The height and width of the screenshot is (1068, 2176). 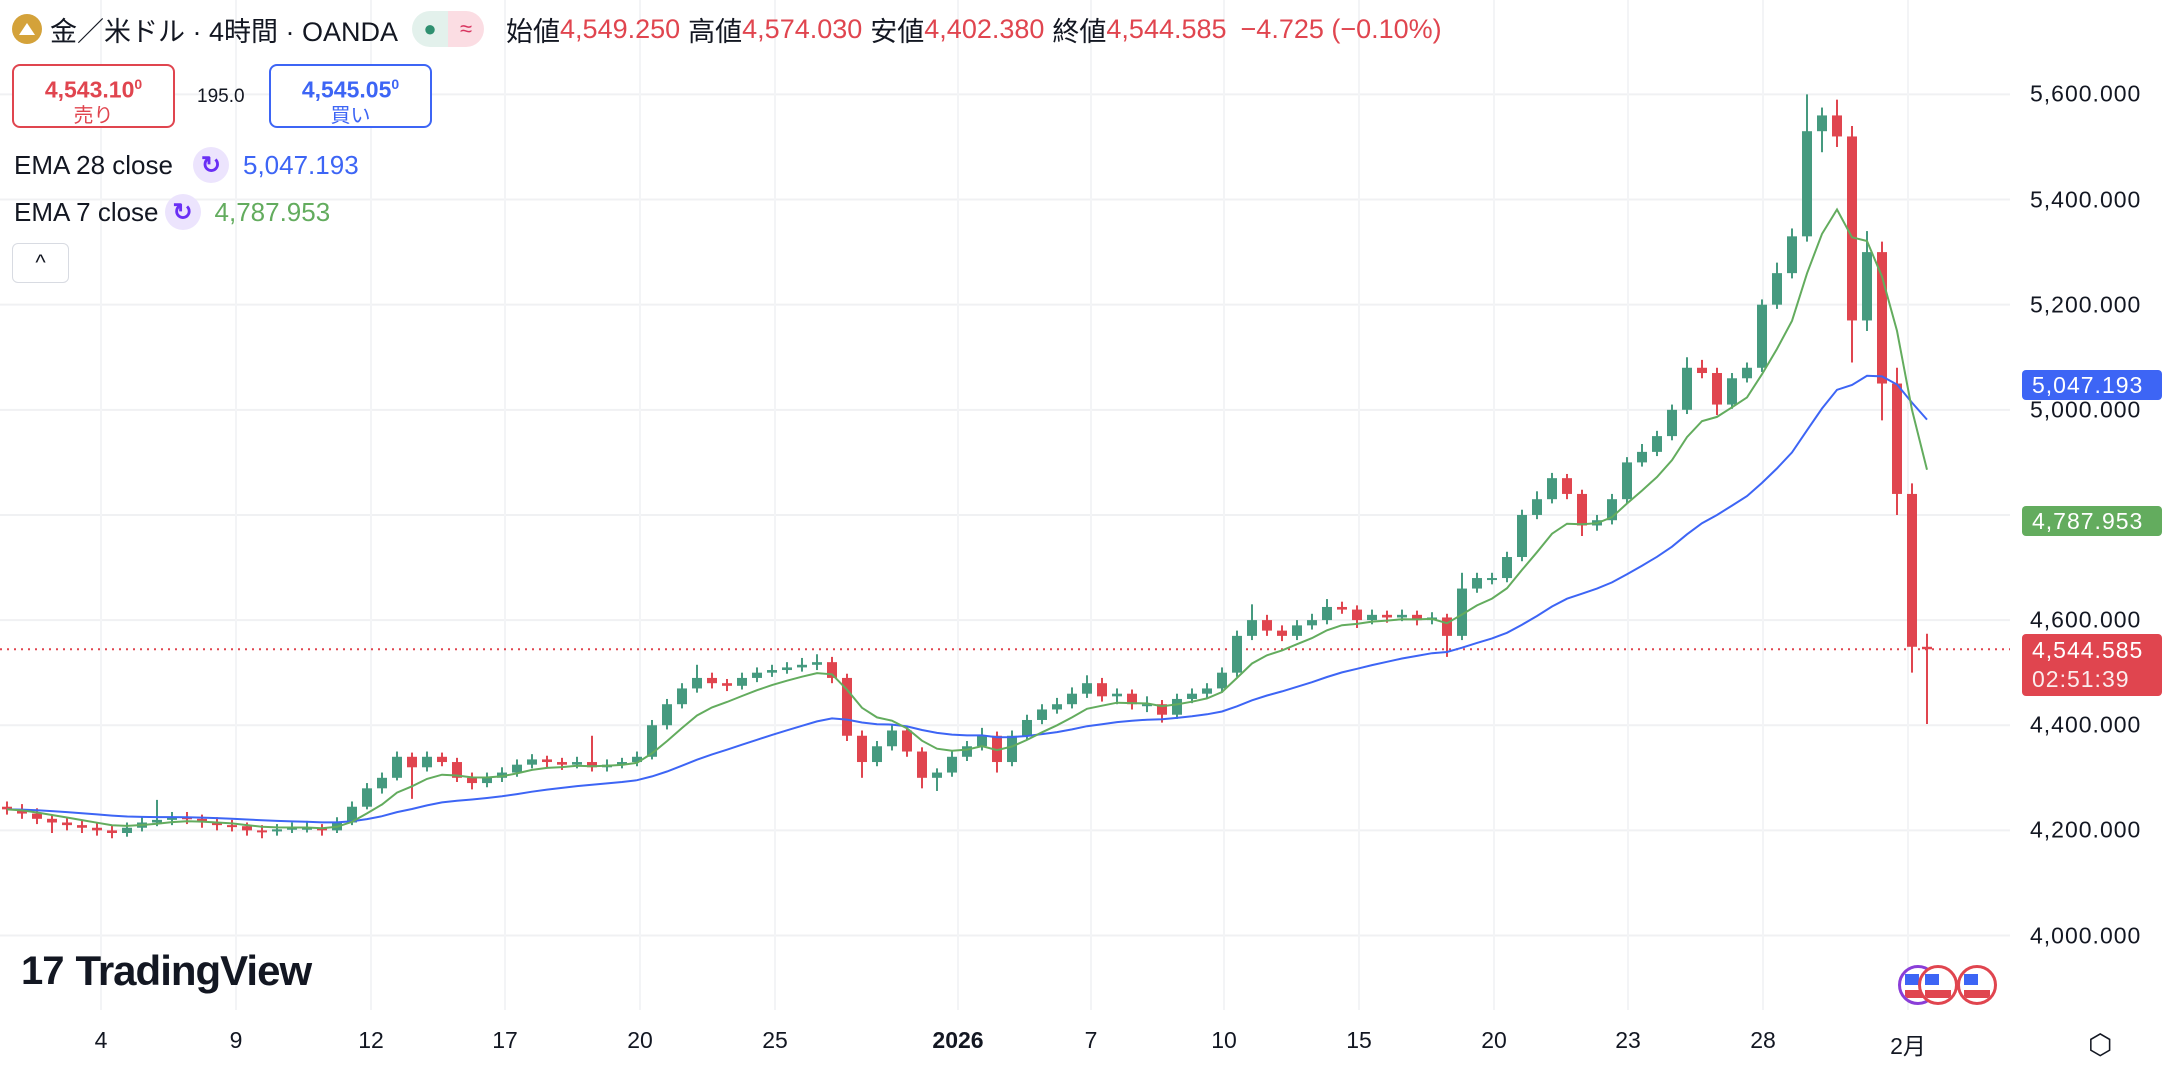 What do you see at coordinates (2081, 679) in the screenshot?
I see `bar-countdown: 02:51:39` at bounding box center [2081, 679].